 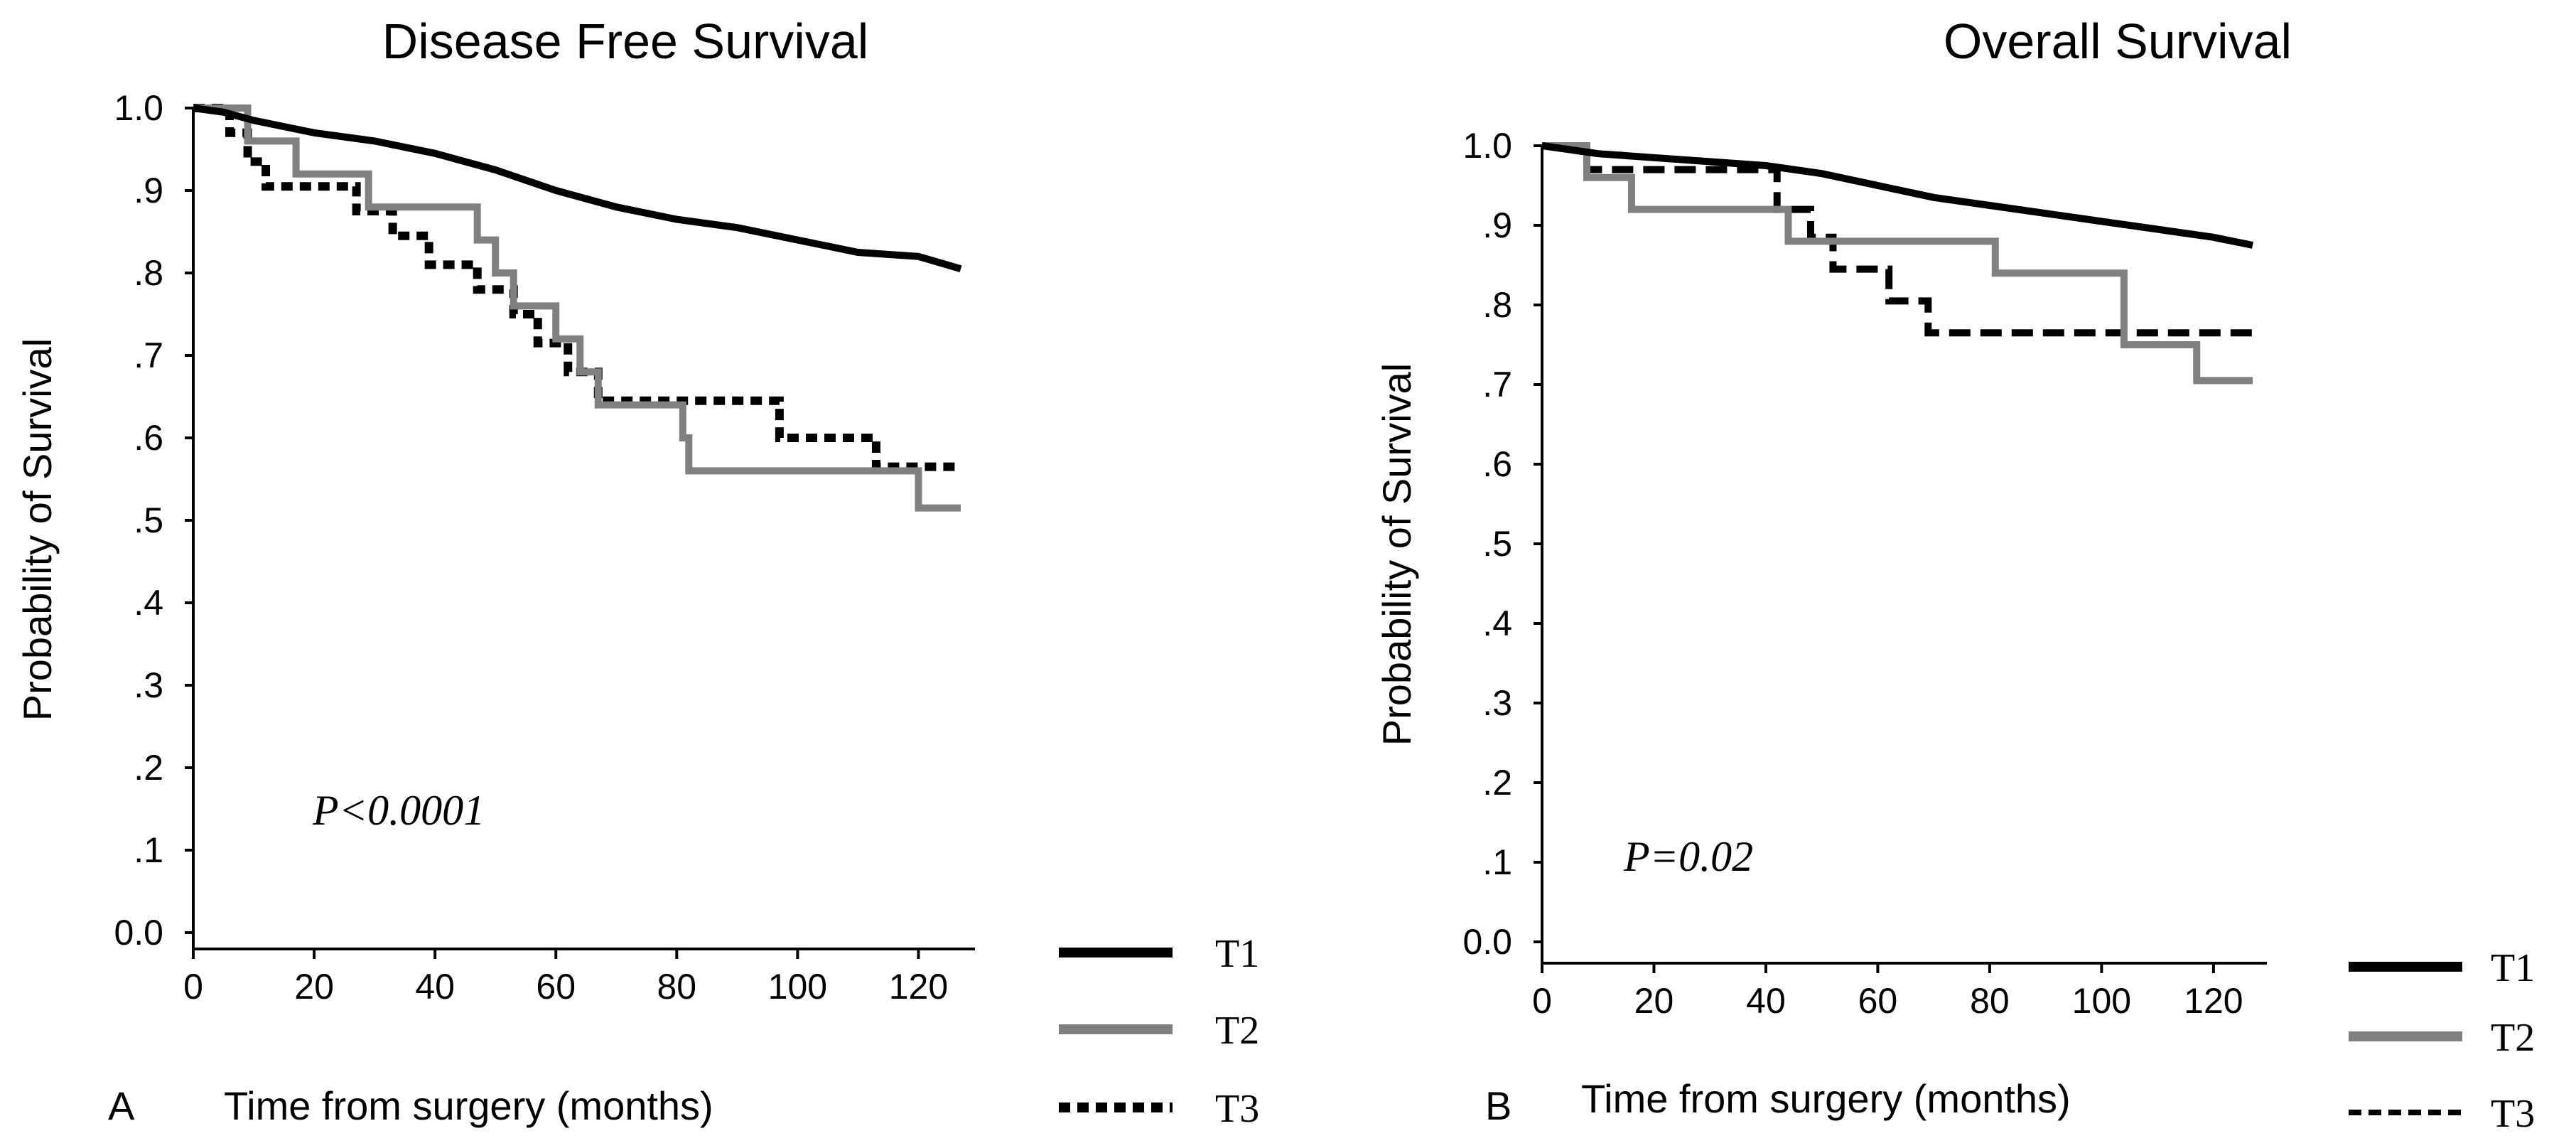 I want to click on panel-label: B, so click(x=1498, y=1105).